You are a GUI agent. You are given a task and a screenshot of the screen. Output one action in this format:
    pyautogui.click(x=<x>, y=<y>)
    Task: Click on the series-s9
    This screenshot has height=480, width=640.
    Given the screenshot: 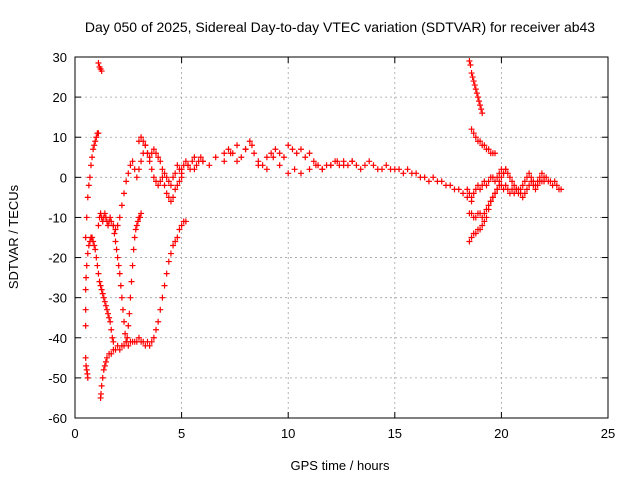 What is the action you would take?
    pyautogui.click(x=326, y=171)
    